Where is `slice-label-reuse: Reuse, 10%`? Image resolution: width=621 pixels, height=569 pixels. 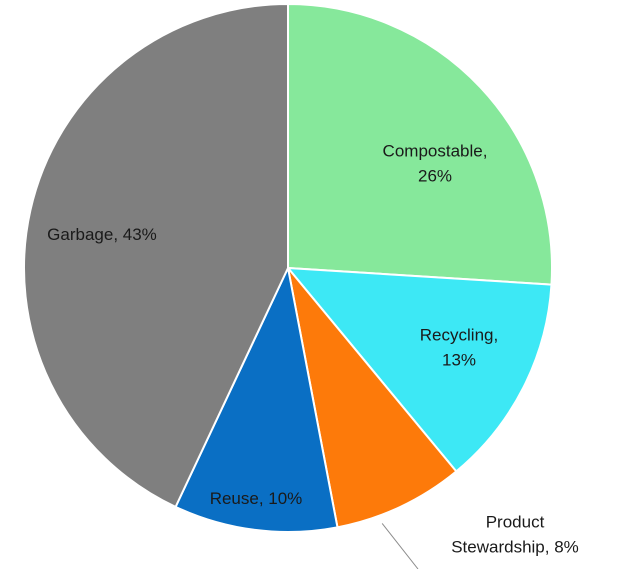 slice-label-reuse: Reuse, 10% is located at coordinates (256, 498).